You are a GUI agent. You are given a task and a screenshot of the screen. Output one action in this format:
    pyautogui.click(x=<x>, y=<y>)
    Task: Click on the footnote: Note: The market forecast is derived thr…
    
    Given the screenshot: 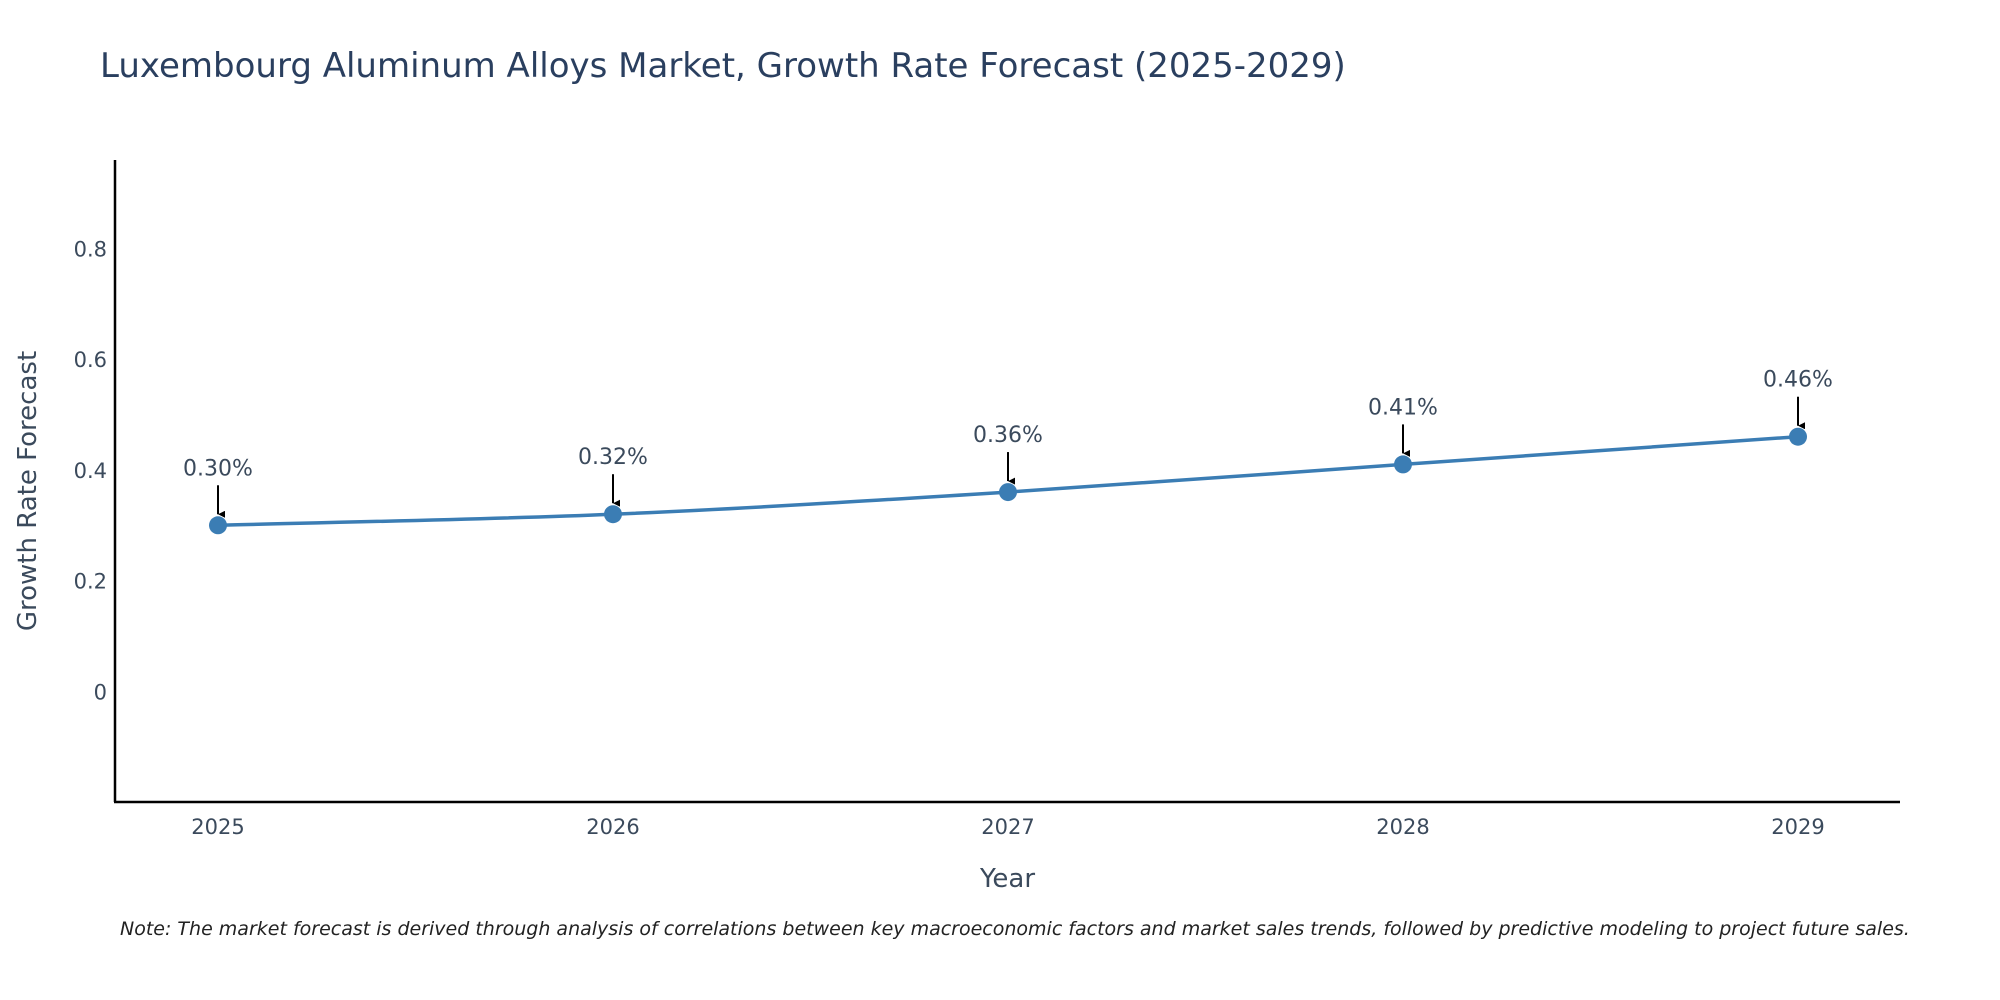 What is the action you would take?
    pyautogui.click(x=1015, y=929)
    